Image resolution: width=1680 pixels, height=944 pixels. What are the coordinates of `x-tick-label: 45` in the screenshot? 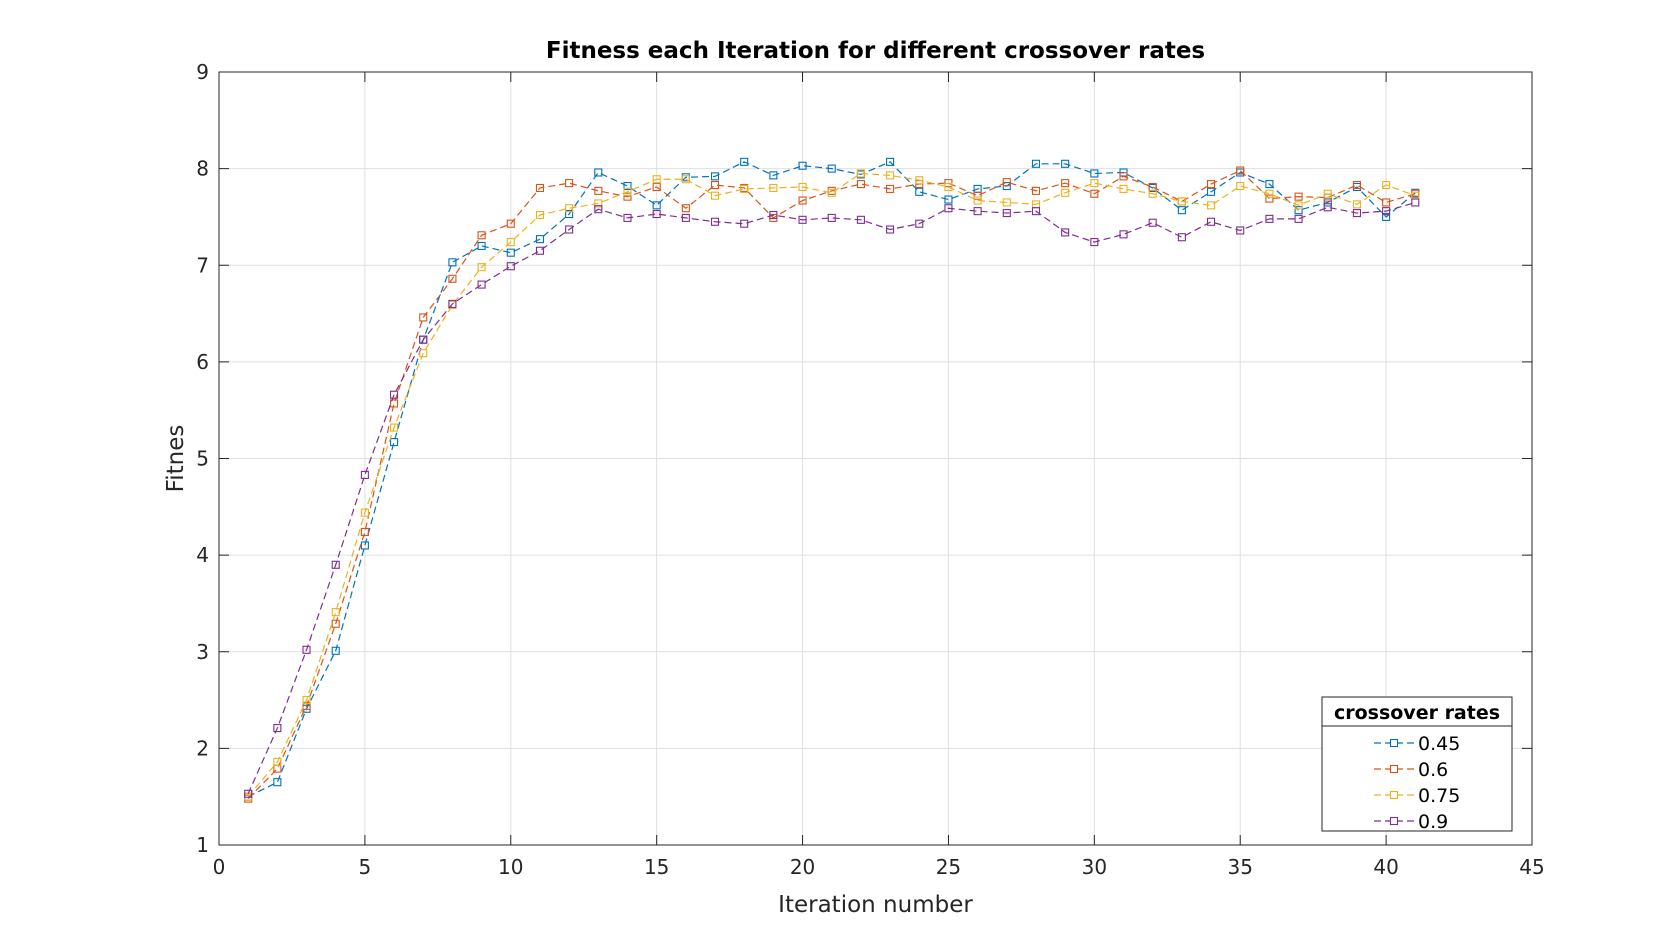 It's located at (1531, 867).